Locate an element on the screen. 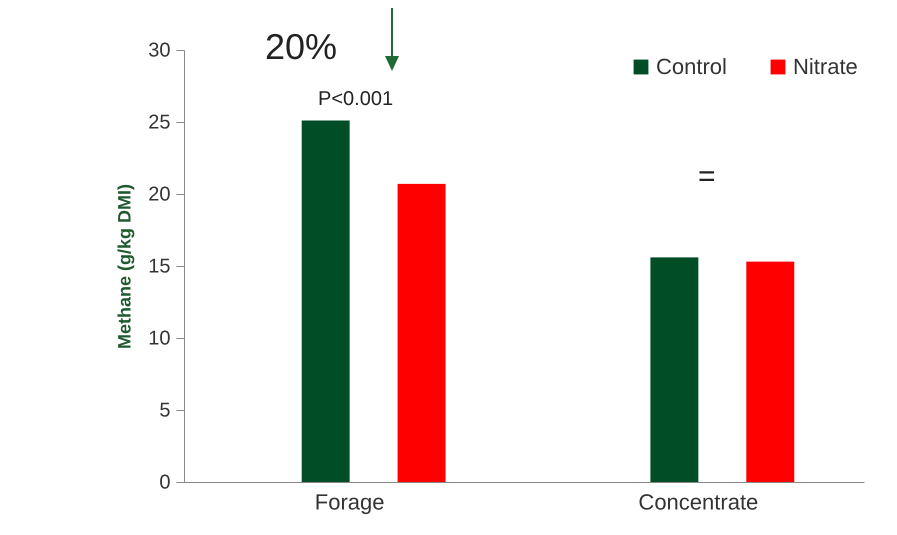 The image size is (897, 535). annotation: = is located at coordinates (707, 177).